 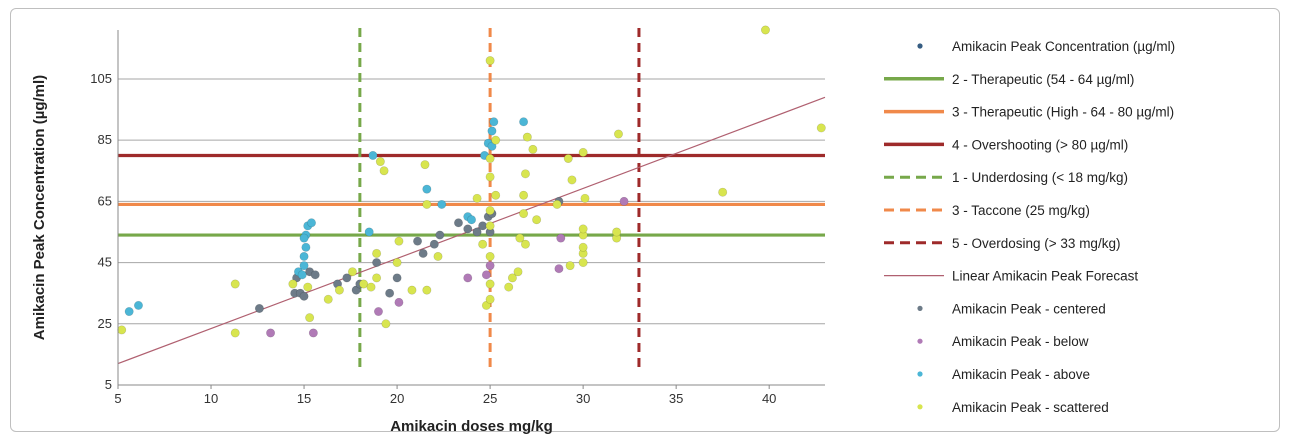 I want to click on legend-label-scattered: Amikacin Peak - scattered, so click(x=1030, y=407).